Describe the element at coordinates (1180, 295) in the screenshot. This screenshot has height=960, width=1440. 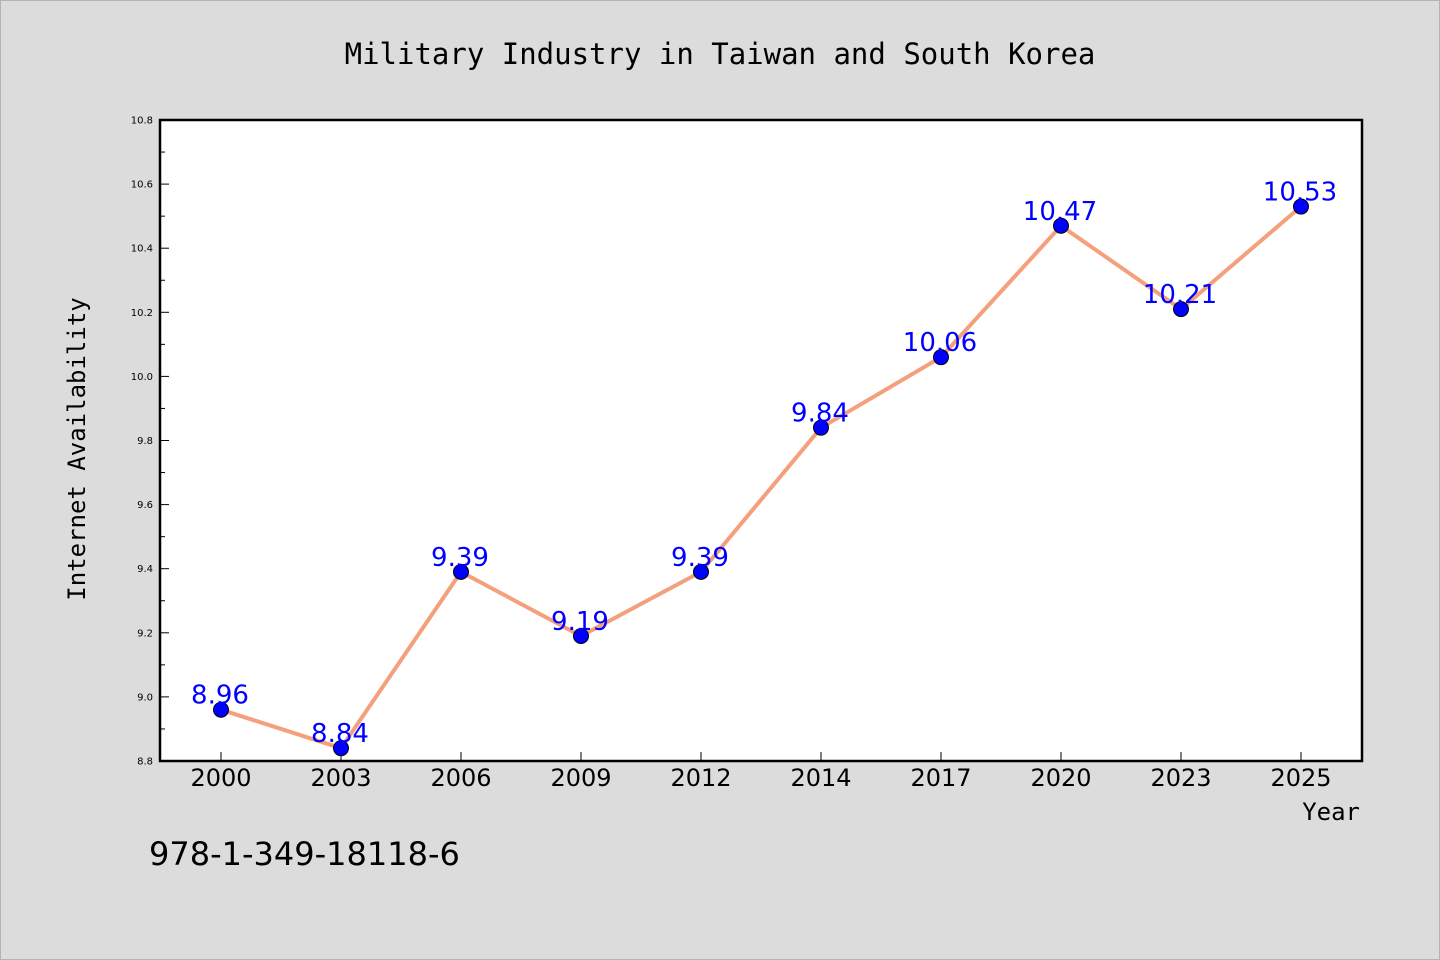
I see `data-label: 10.21` at that location.